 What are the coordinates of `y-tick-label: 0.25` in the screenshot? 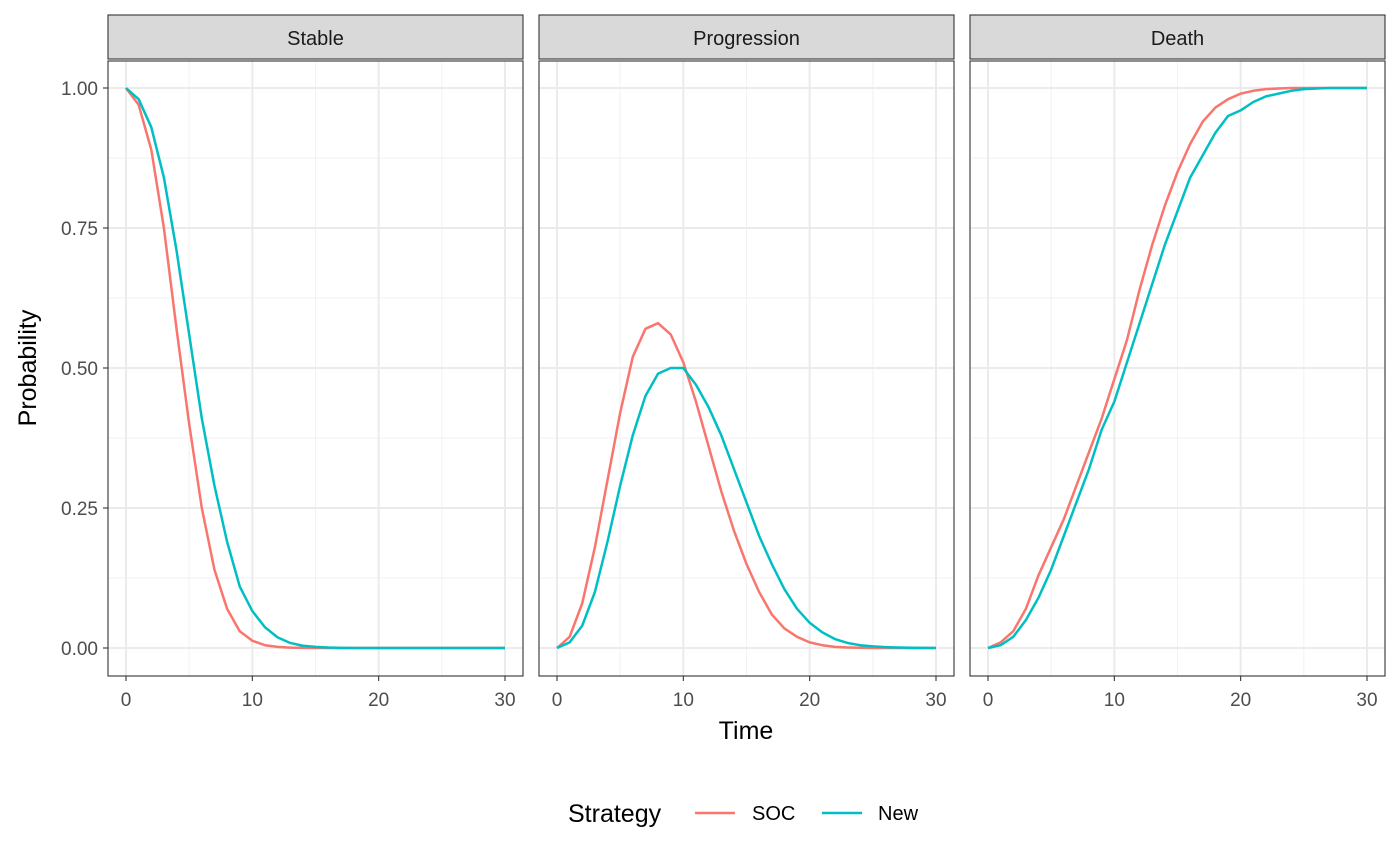 It's located at (79, 509).